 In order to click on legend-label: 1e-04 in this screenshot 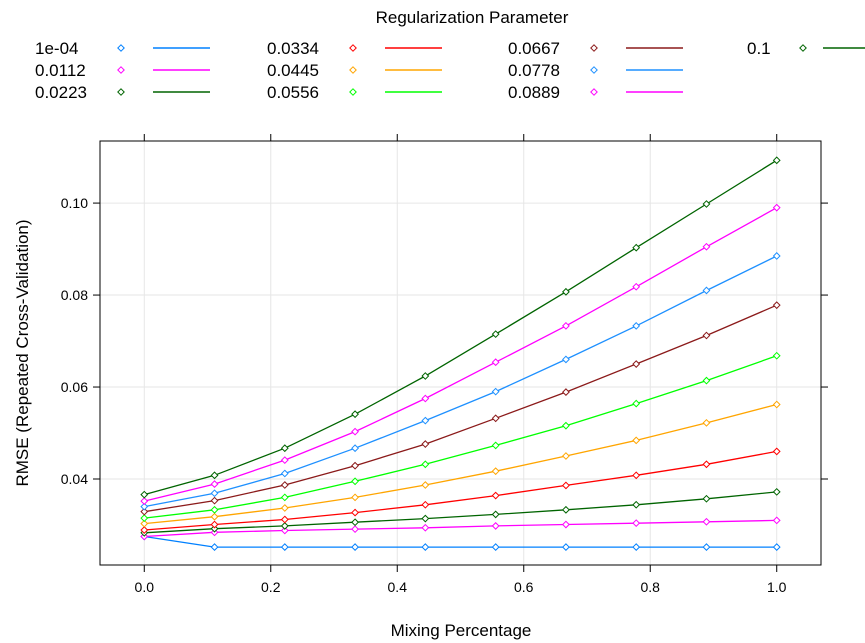, I will do `click(56, 48)`.